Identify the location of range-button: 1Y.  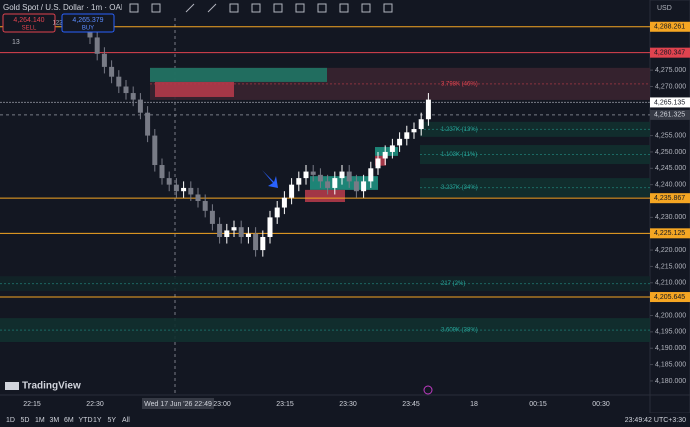
(97, 420).